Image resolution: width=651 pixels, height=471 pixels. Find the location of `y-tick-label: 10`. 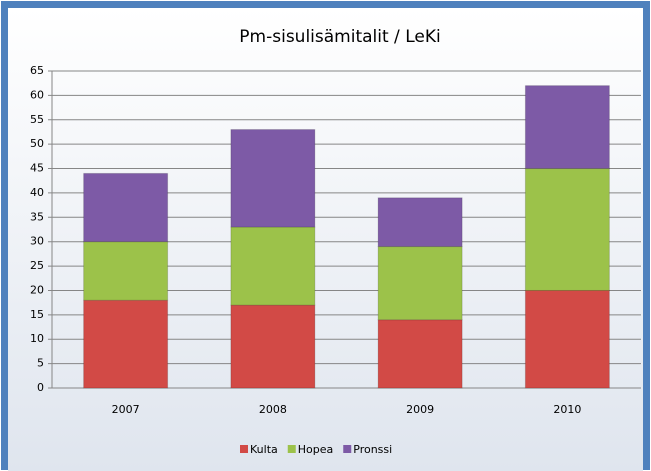

y-tick-label: 10 is located at coordinates (37, 338).